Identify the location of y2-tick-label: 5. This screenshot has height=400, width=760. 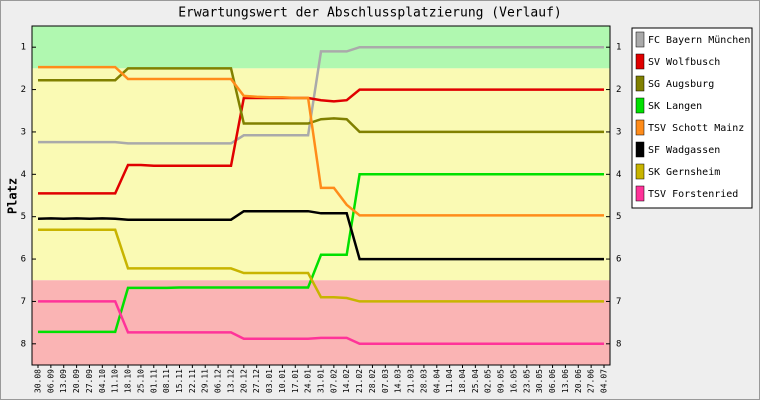
(618, 217).